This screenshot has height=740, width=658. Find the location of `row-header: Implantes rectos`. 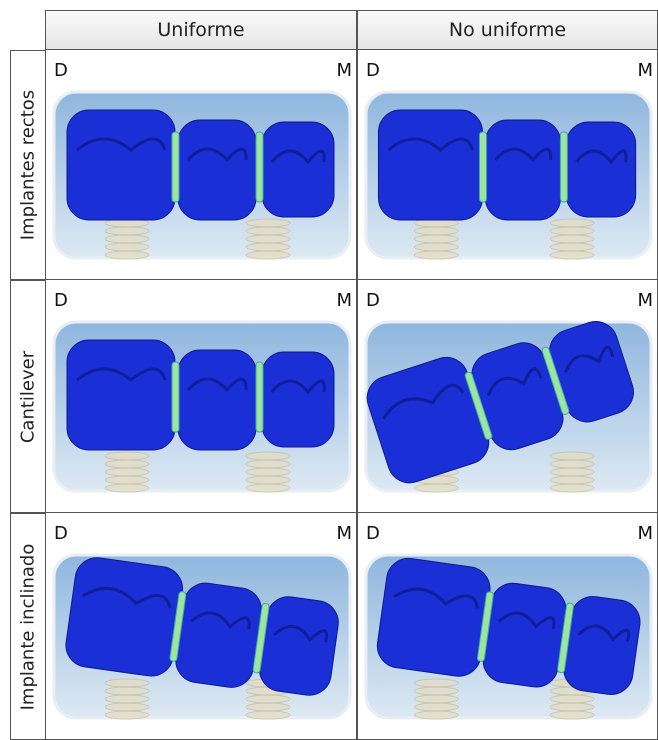

row-header: Implantes rectos is located at coordinates (27, 165).